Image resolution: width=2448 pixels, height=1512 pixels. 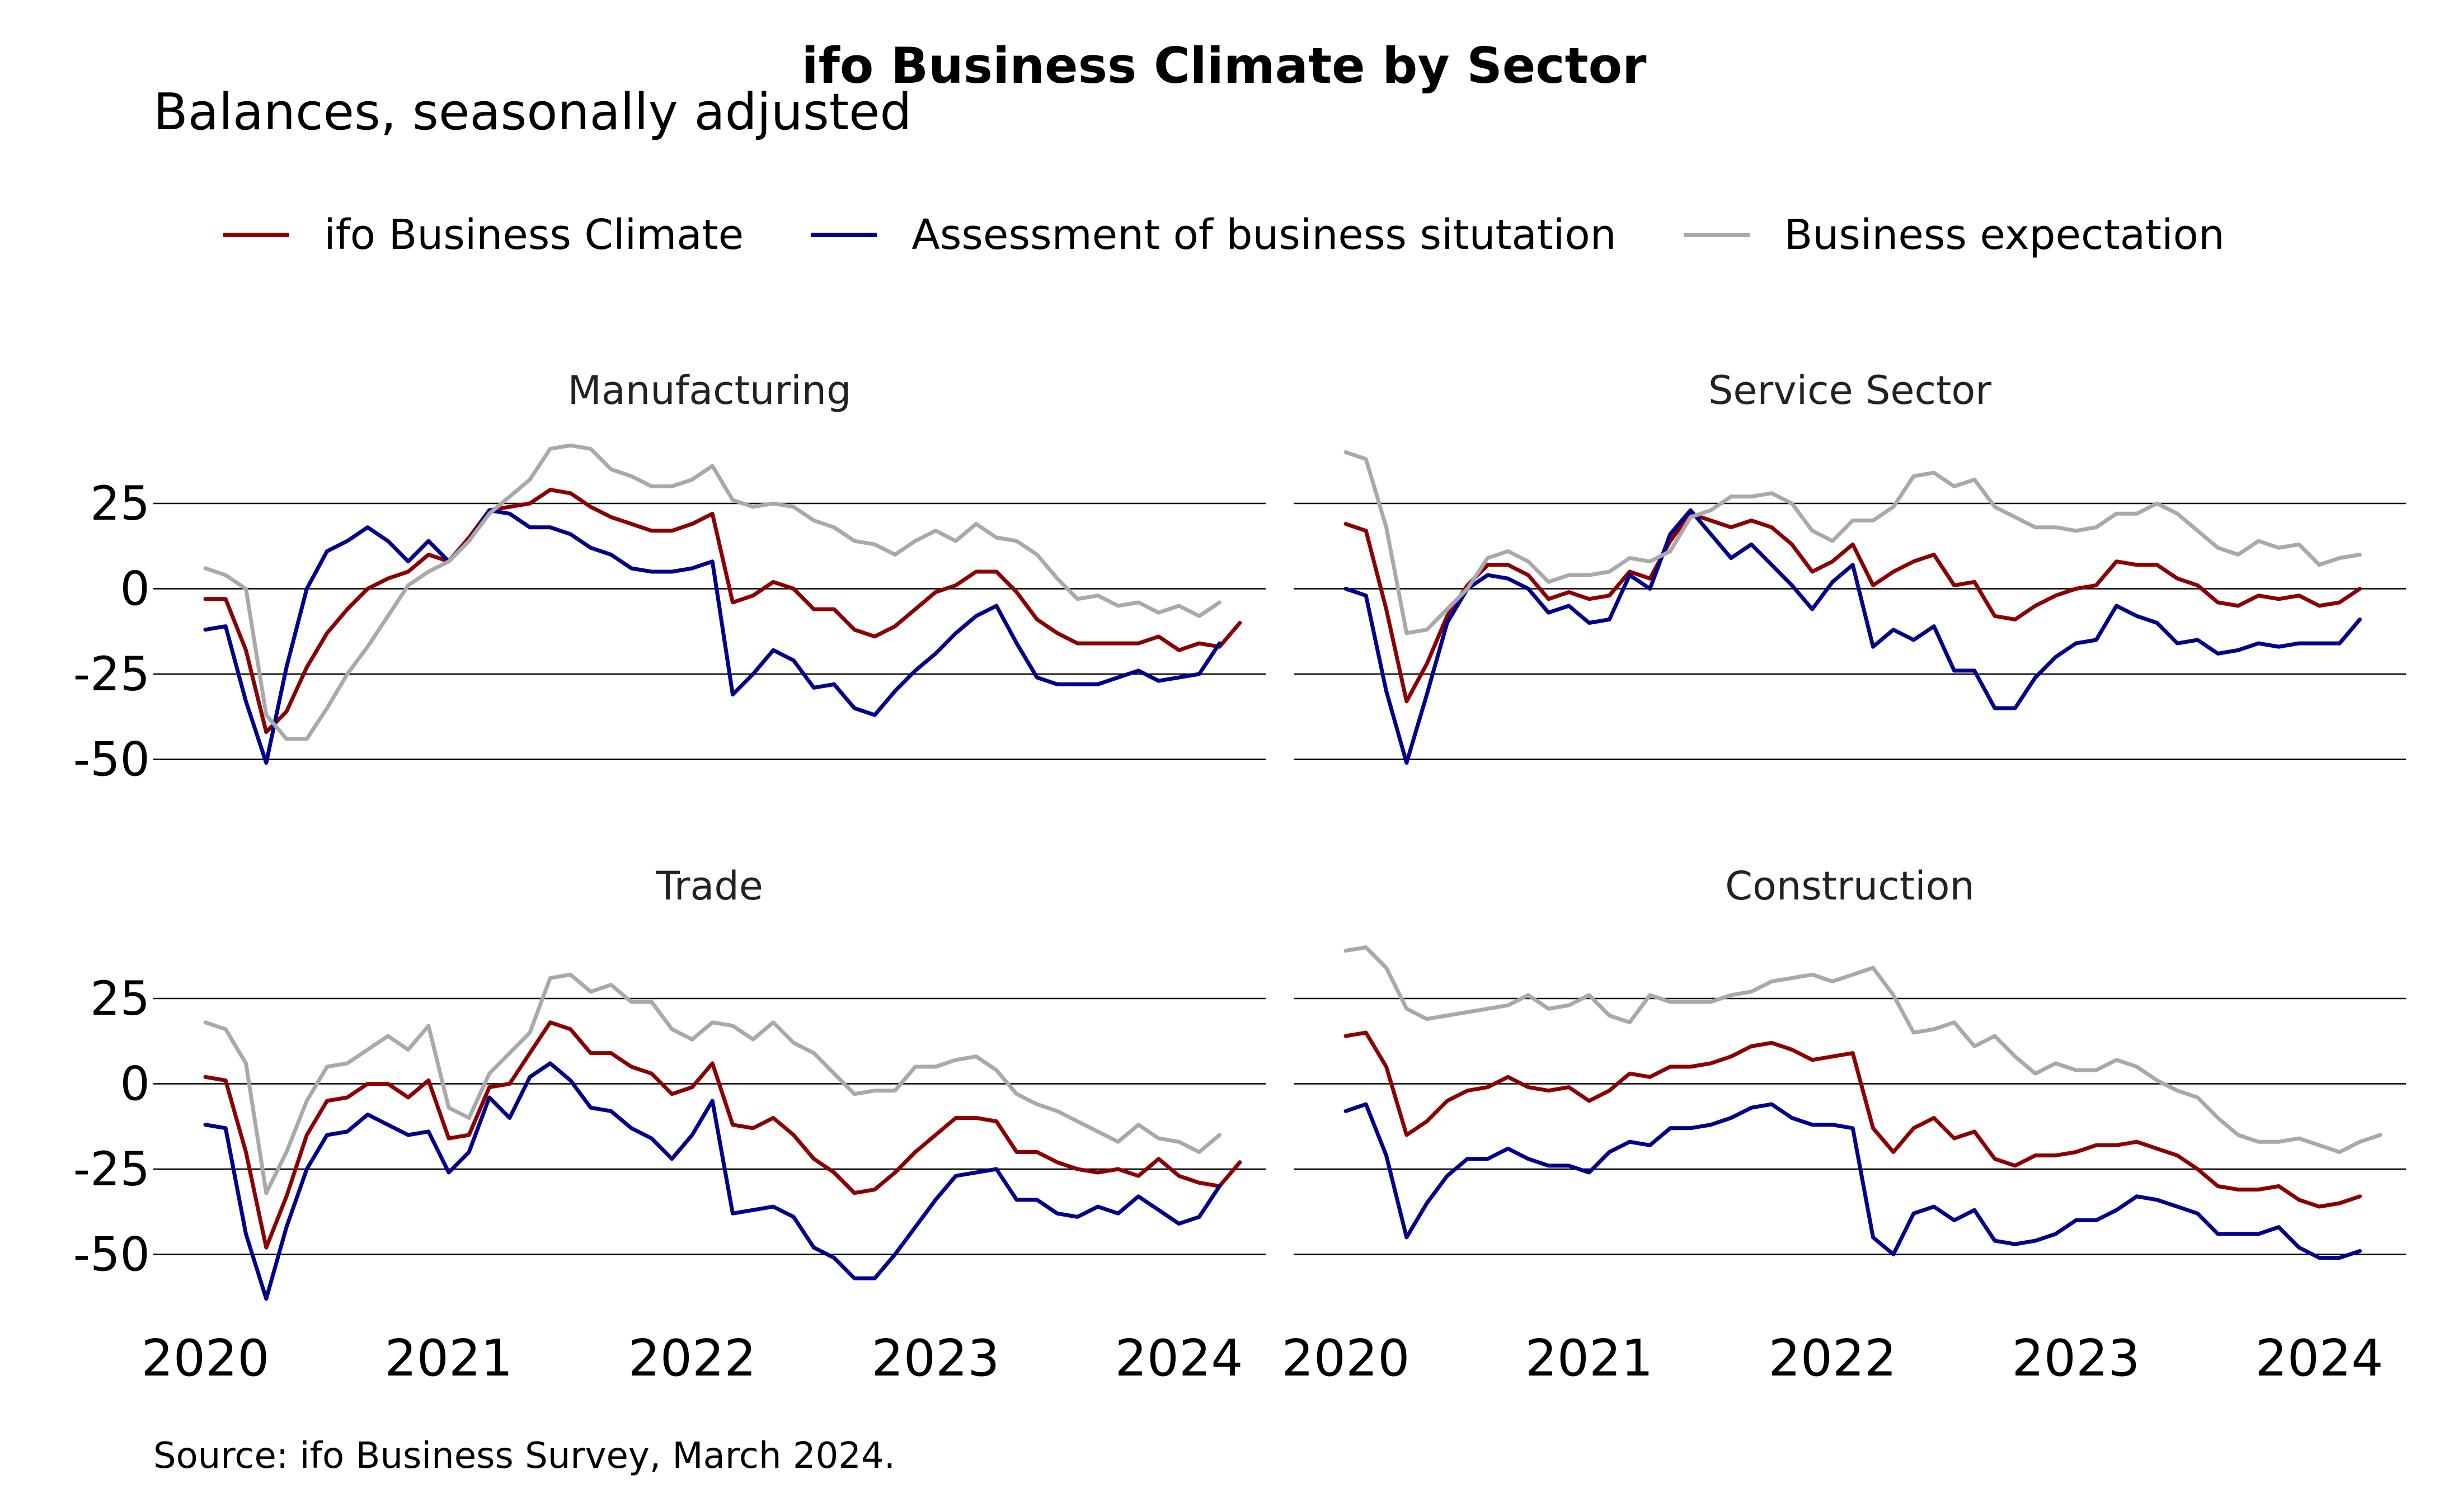 I want to click on chart-source: Source: ifo Business Survey, March 2024., so click(x=524, y=1456).